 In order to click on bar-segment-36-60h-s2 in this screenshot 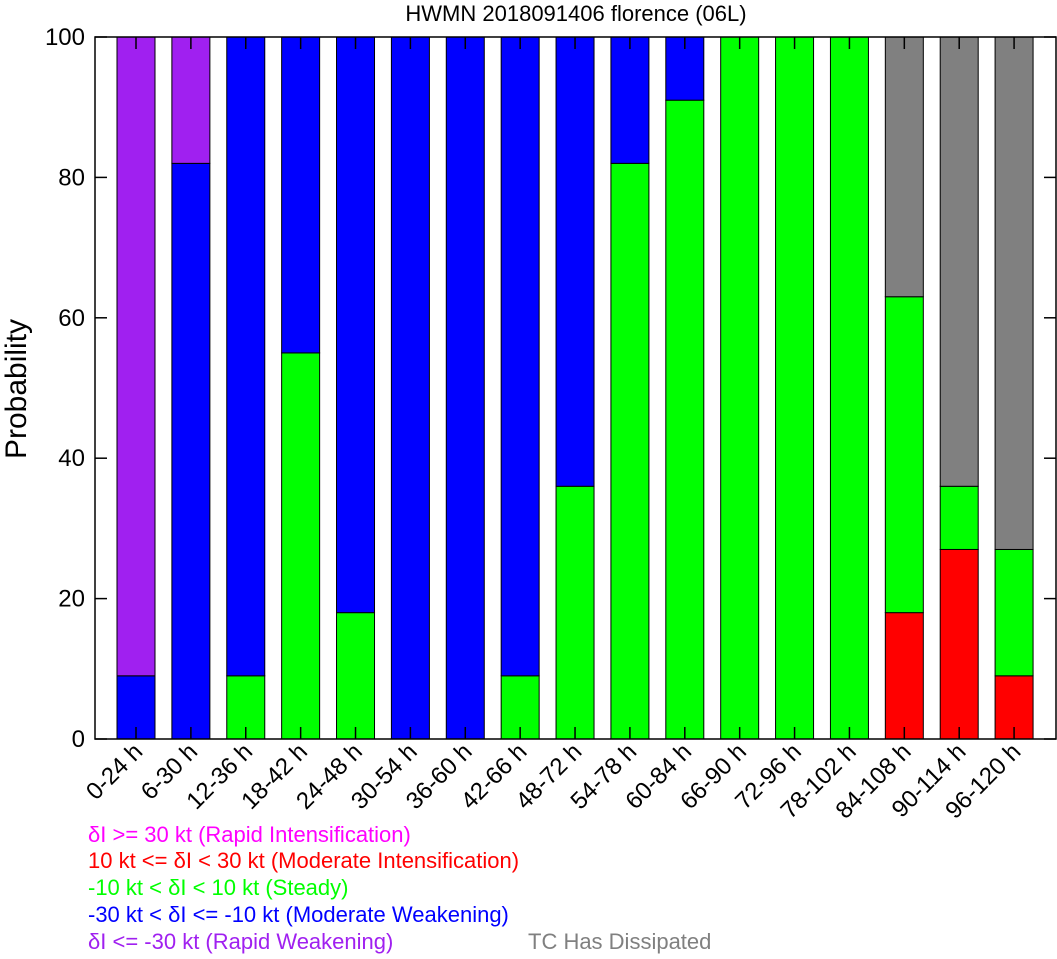, I will do `click(465, 388)`.